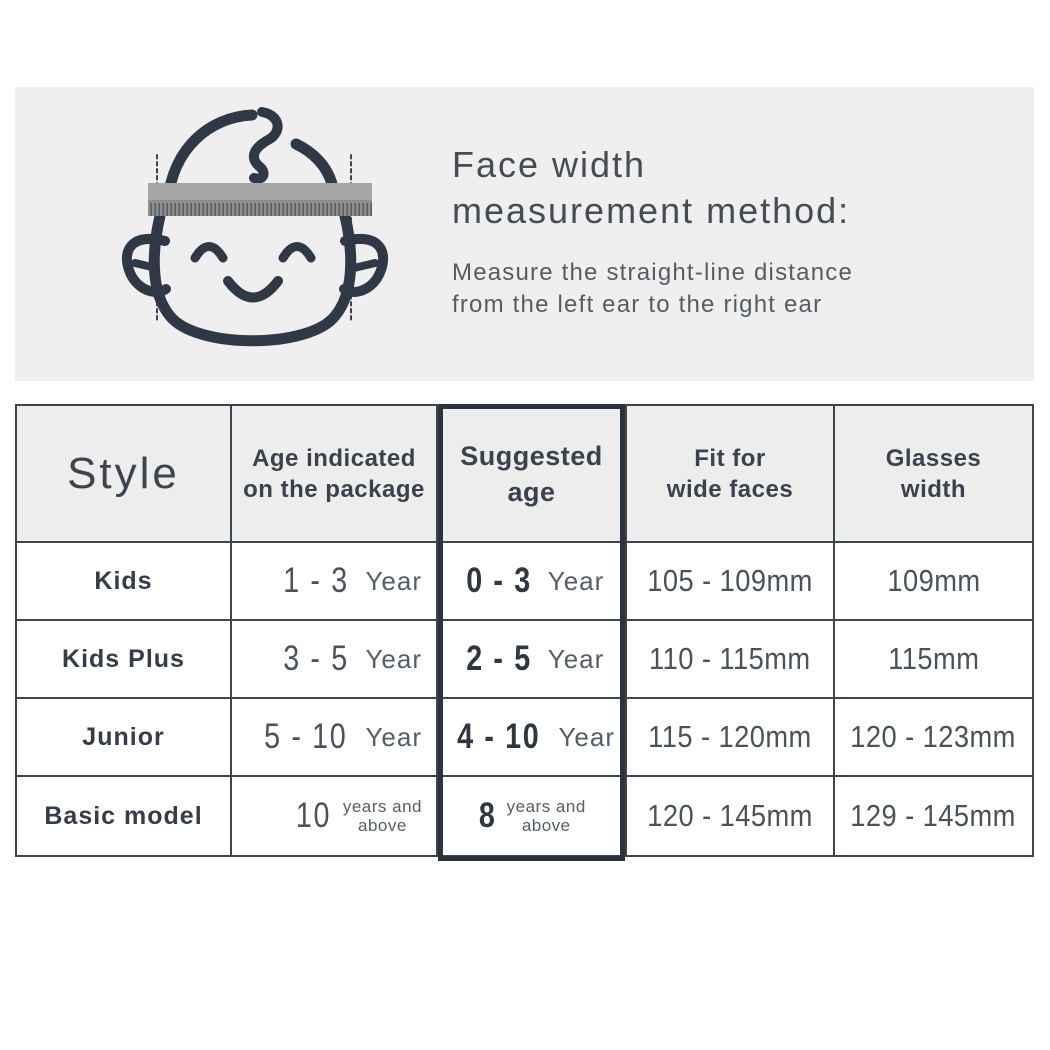  Describe the element at coordinates (265, 145) in the screenshot. I see `hair-curl` at that location.